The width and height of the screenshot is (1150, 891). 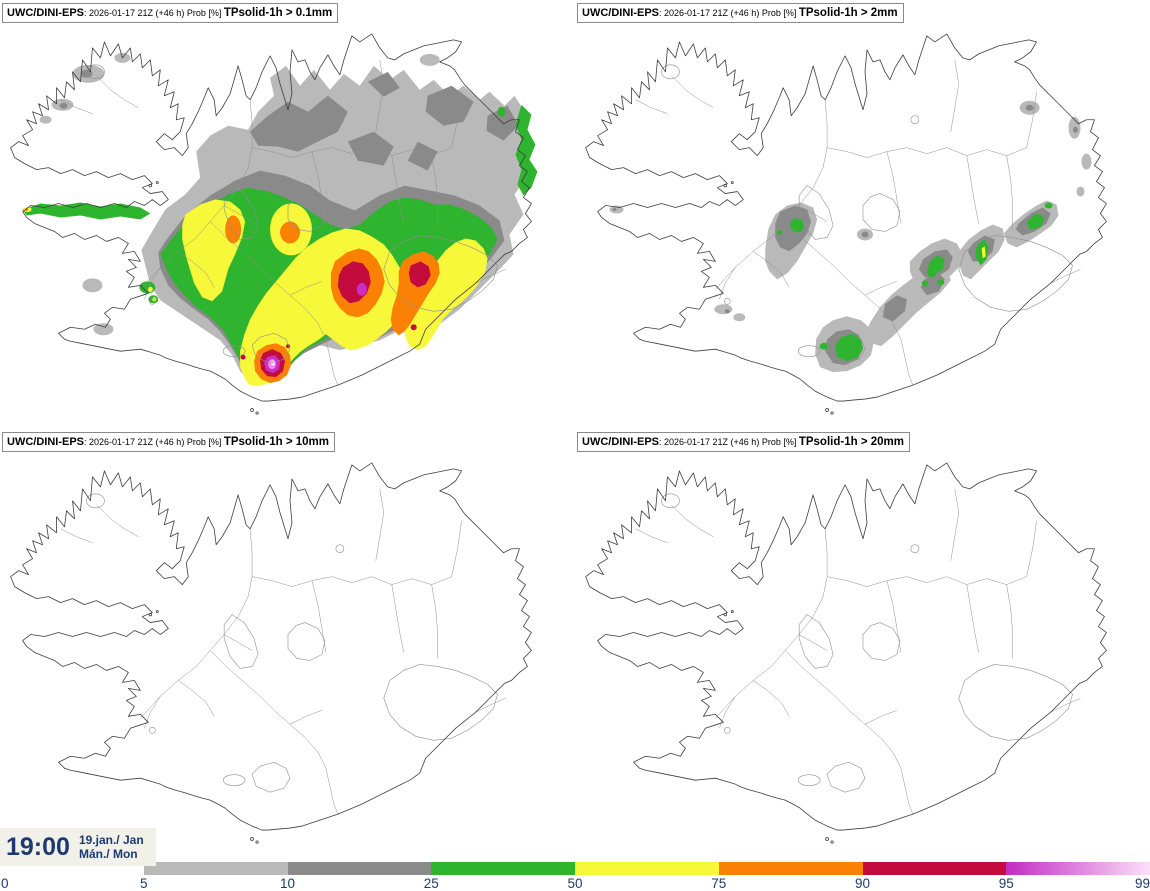 I want to click on legend-ticks: 0 5 10 25 50 75 90 95 99, so click(x=575, y=883).